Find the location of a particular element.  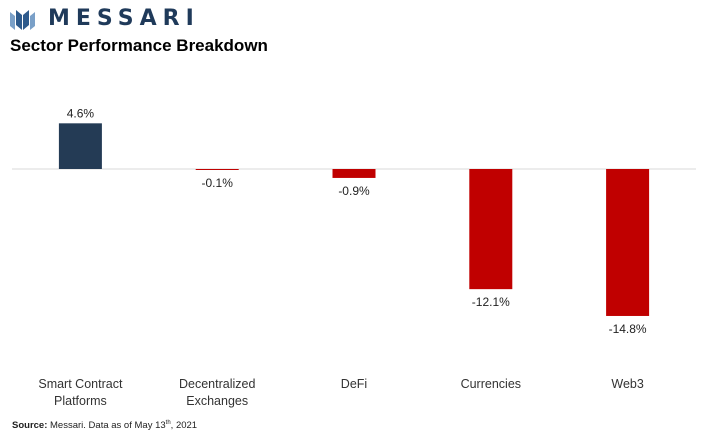

data-label-0: 4.6% is located at coordinates (81, 113).